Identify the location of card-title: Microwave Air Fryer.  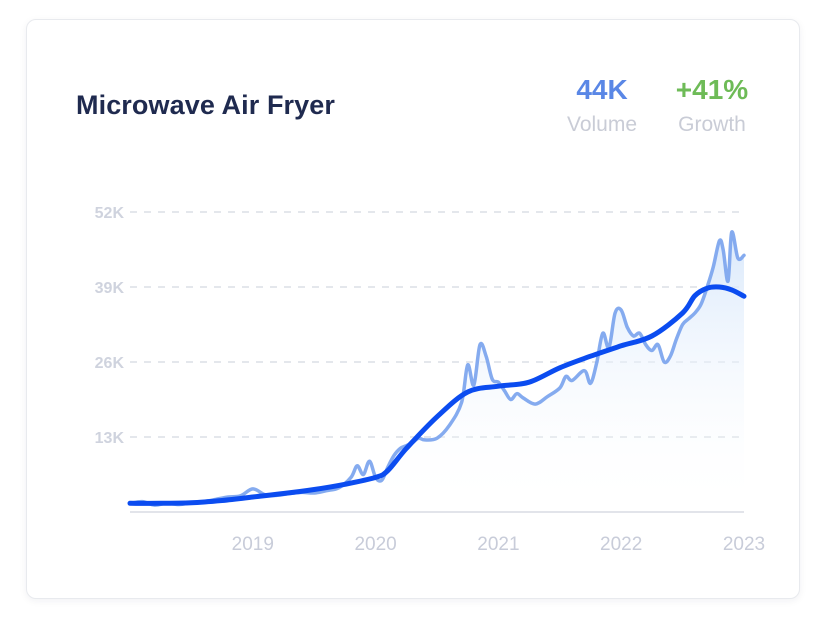
(206, 105).